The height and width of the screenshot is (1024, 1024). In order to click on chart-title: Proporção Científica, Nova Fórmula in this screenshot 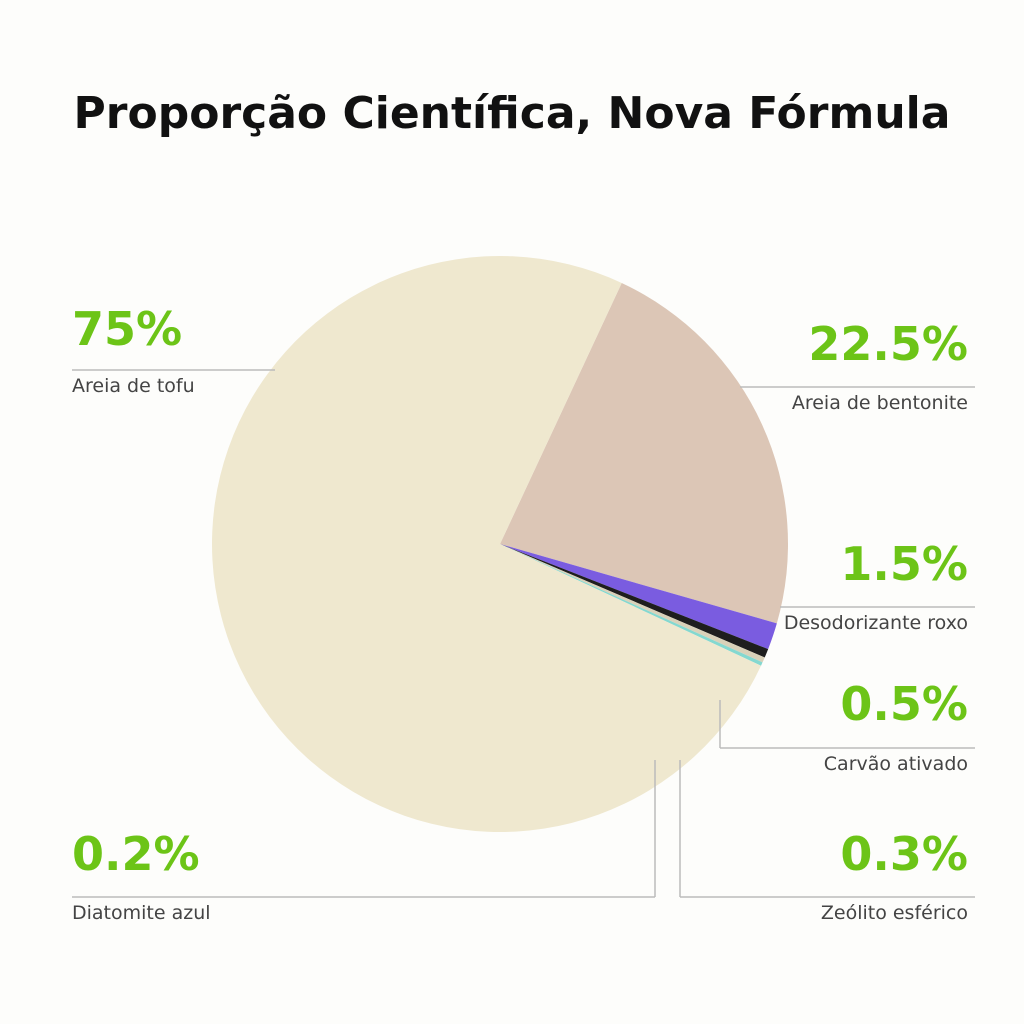, I will do `click(512, 113)`.